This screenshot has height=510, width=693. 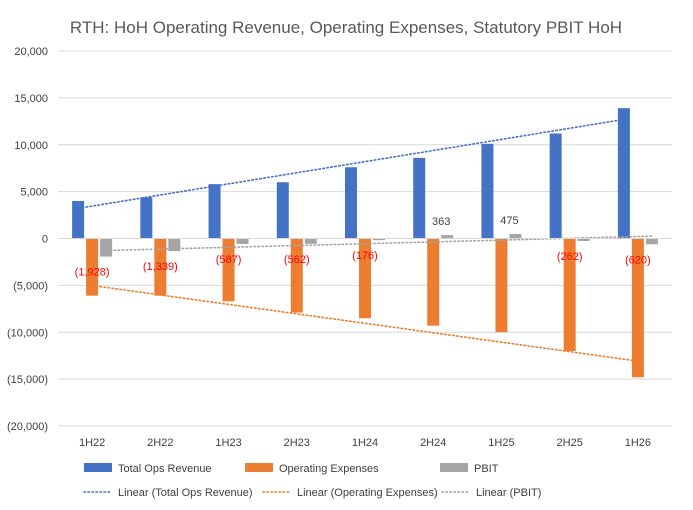 I want to click on x-tick-label: 1H24, so click(x=365, y=443).